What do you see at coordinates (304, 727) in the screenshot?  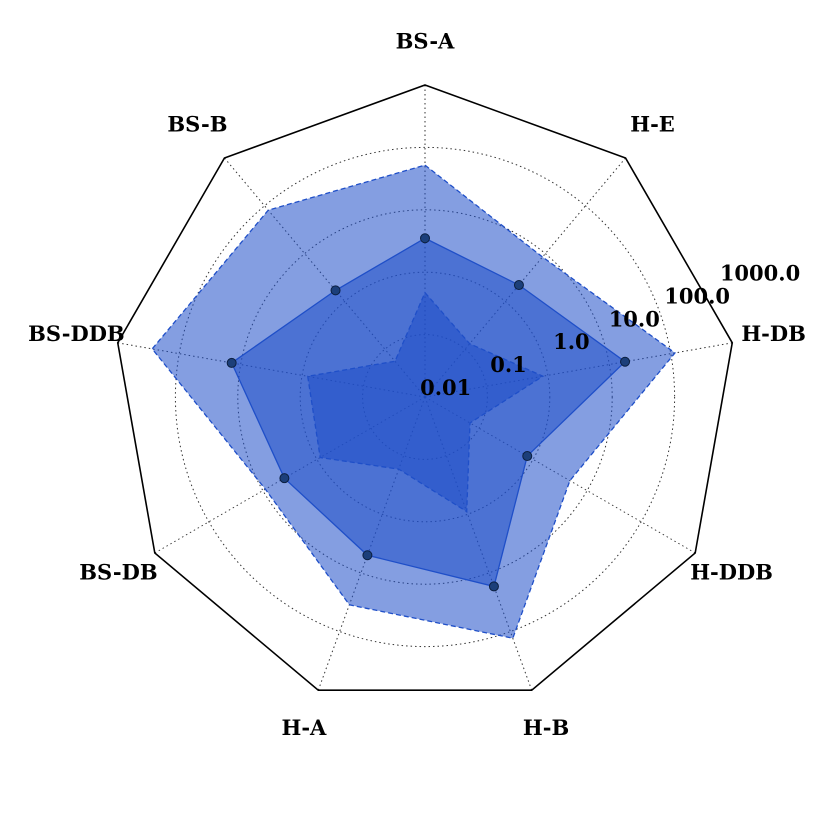 I see `category-label: H-A` at bounding box center [304, 727].